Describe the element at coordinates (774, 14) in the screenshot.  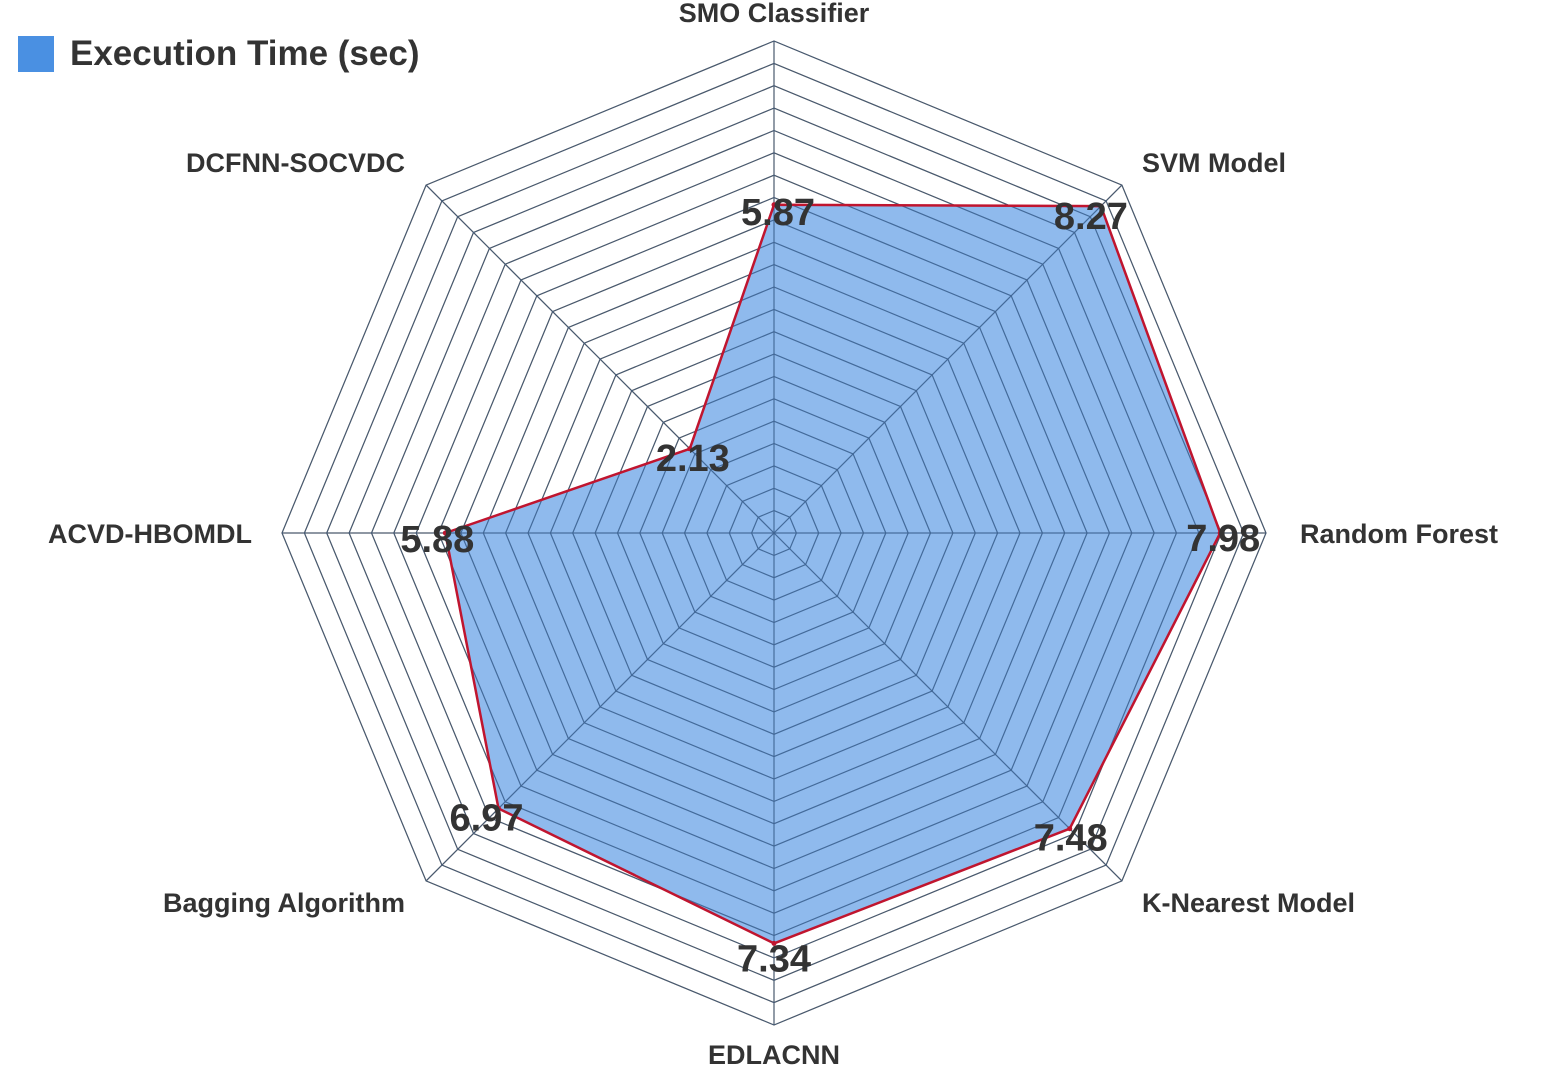
I see `category-label: SMO Classifier` at that location.